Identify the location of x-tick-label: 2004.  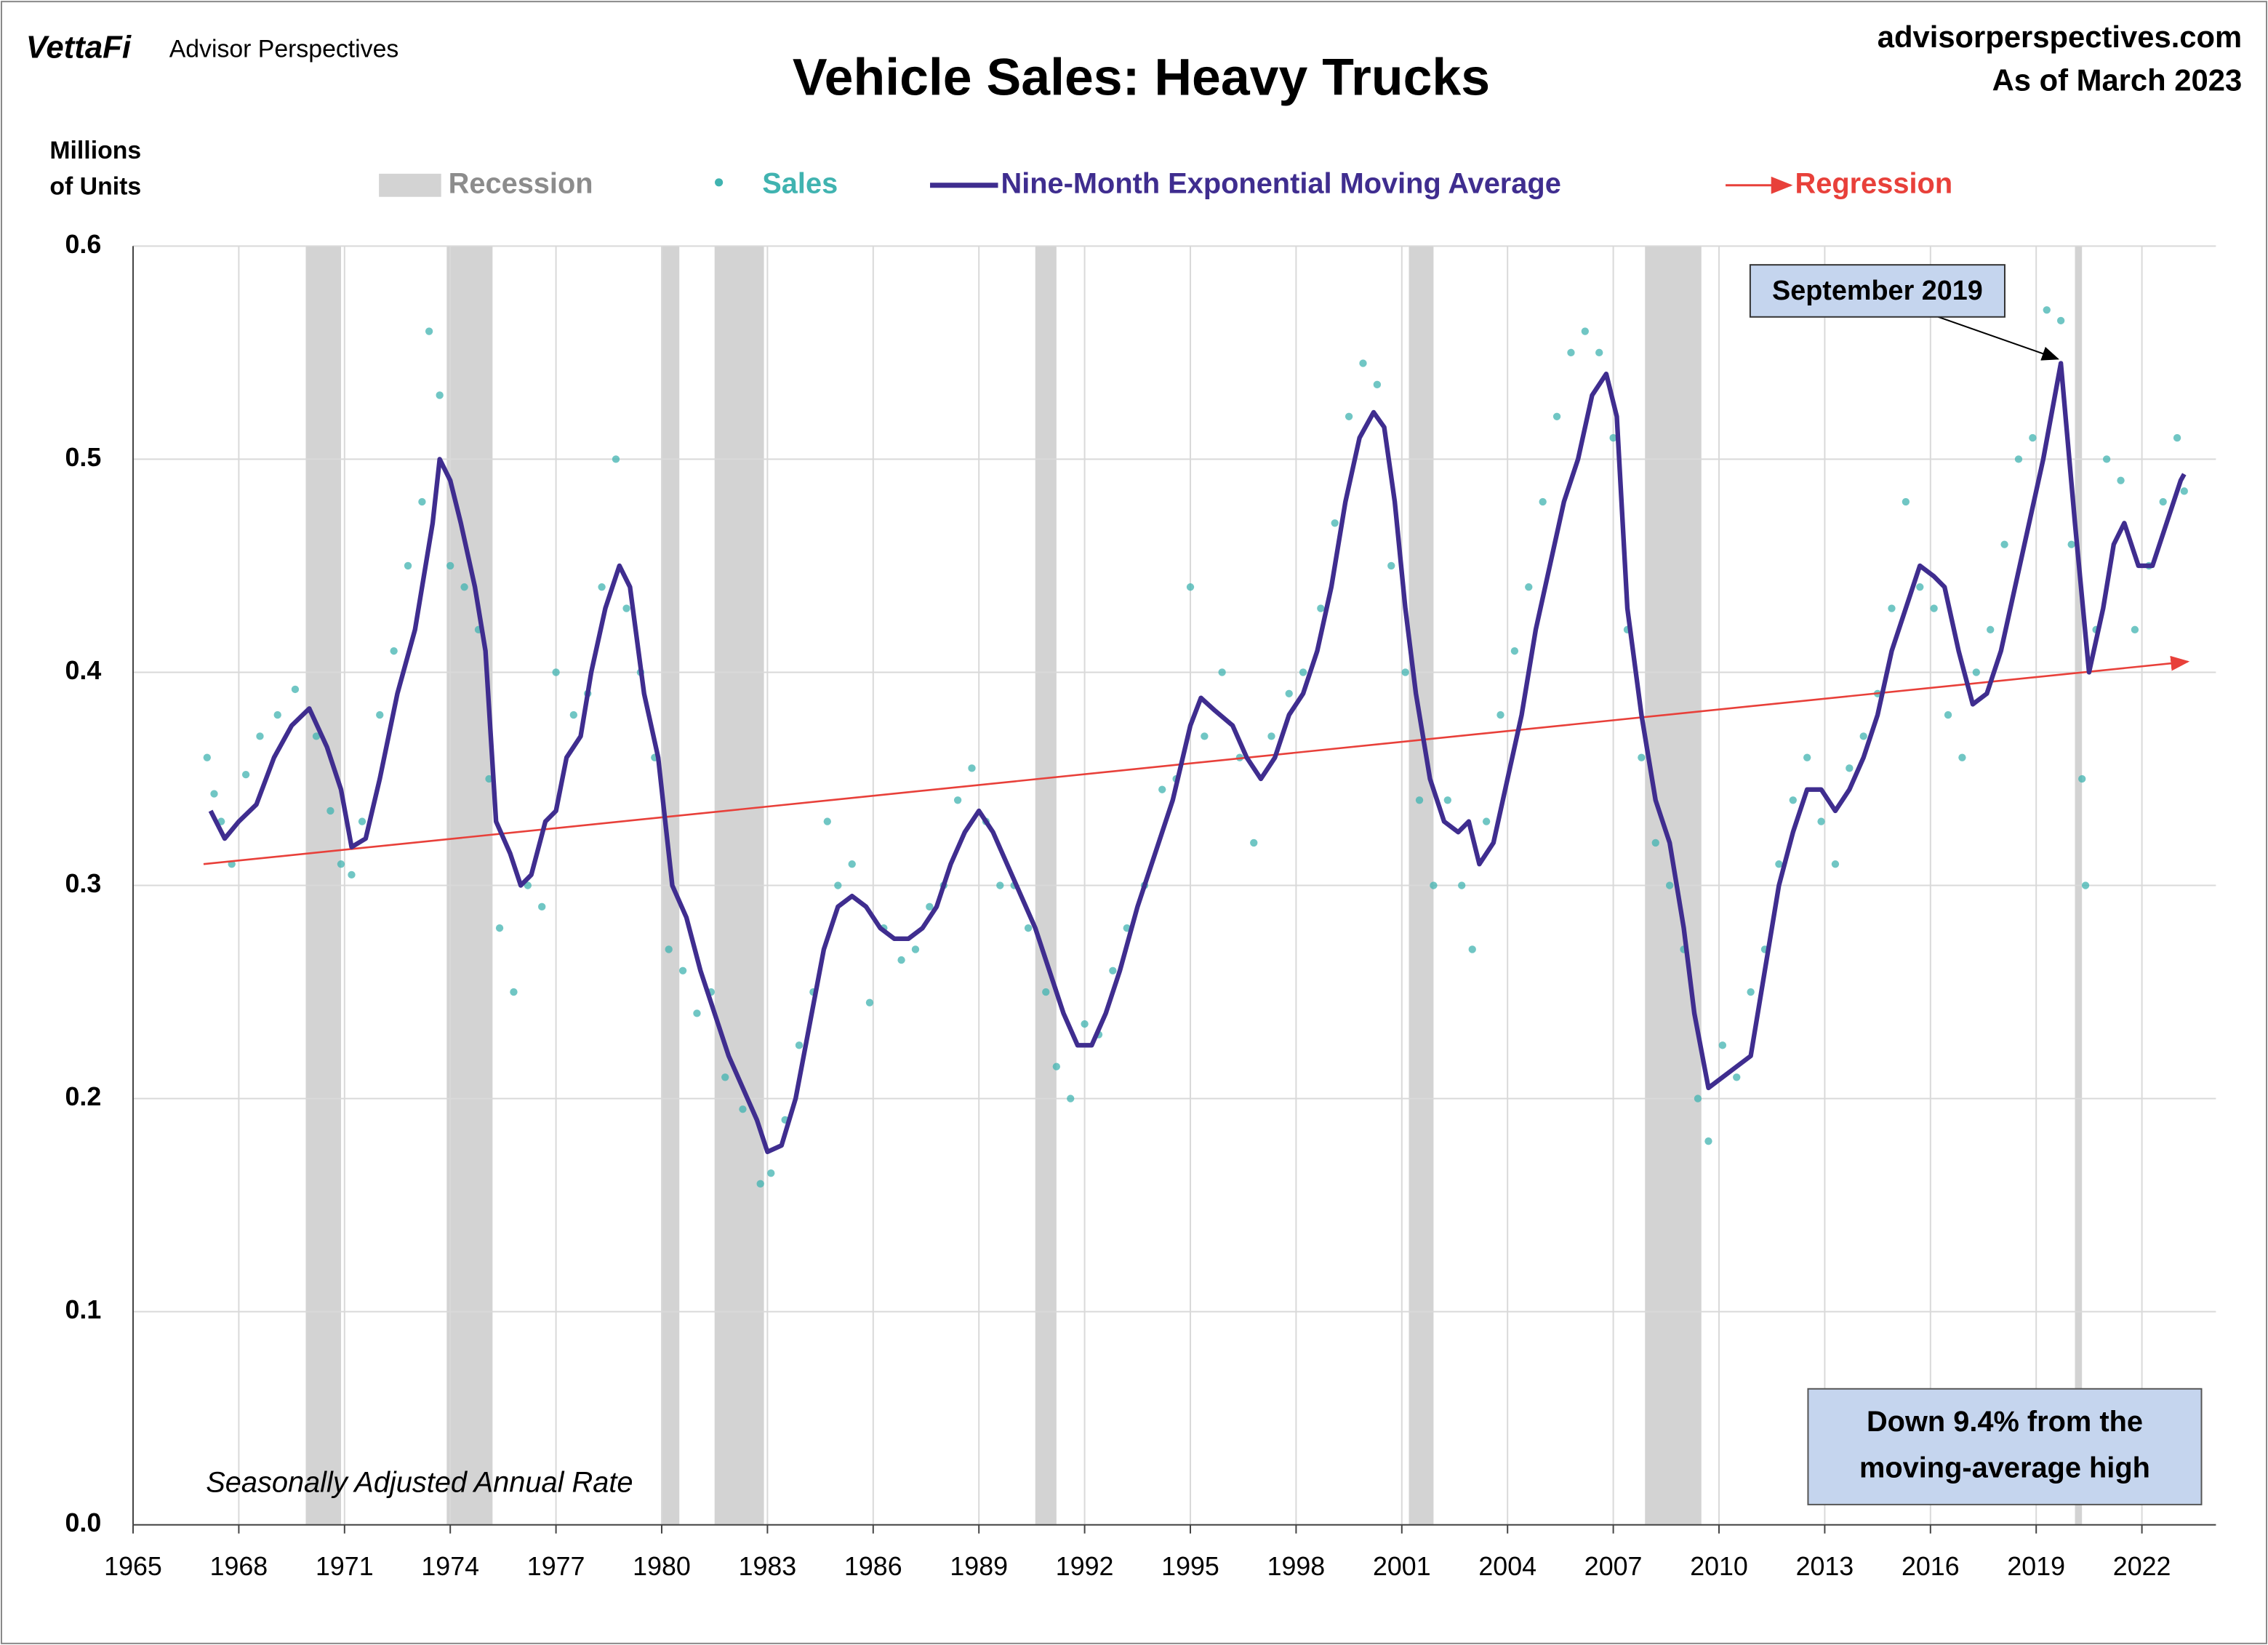
(1507, 1566).